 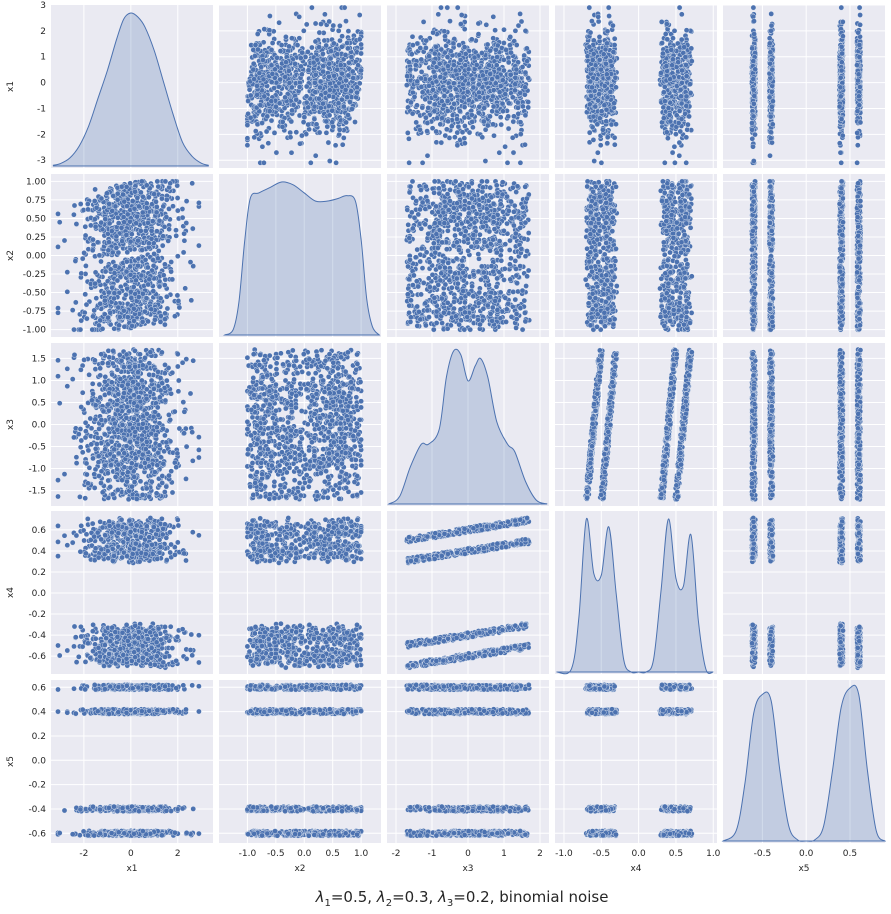 What do you see at coordinates (132, 255) in the screenshot?
I see `panel-x2-vs-x1` at bounding box center [132, 255].